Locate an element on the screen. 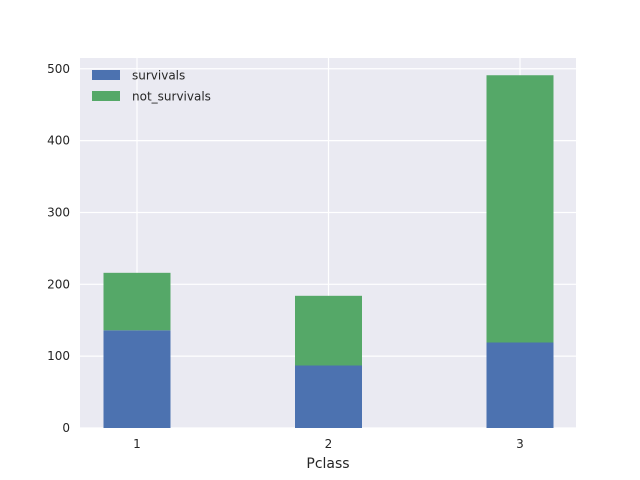 This screenshot has height=480, width=640. y-tick-label: 400 is located at coordinates (58, 141).